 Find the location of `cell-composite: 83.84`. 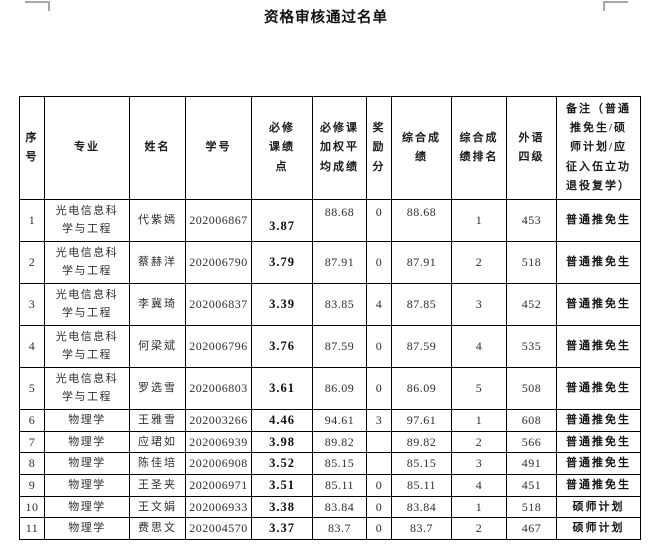

cell-composite: 83.84 is located at coordinates (421, 507).